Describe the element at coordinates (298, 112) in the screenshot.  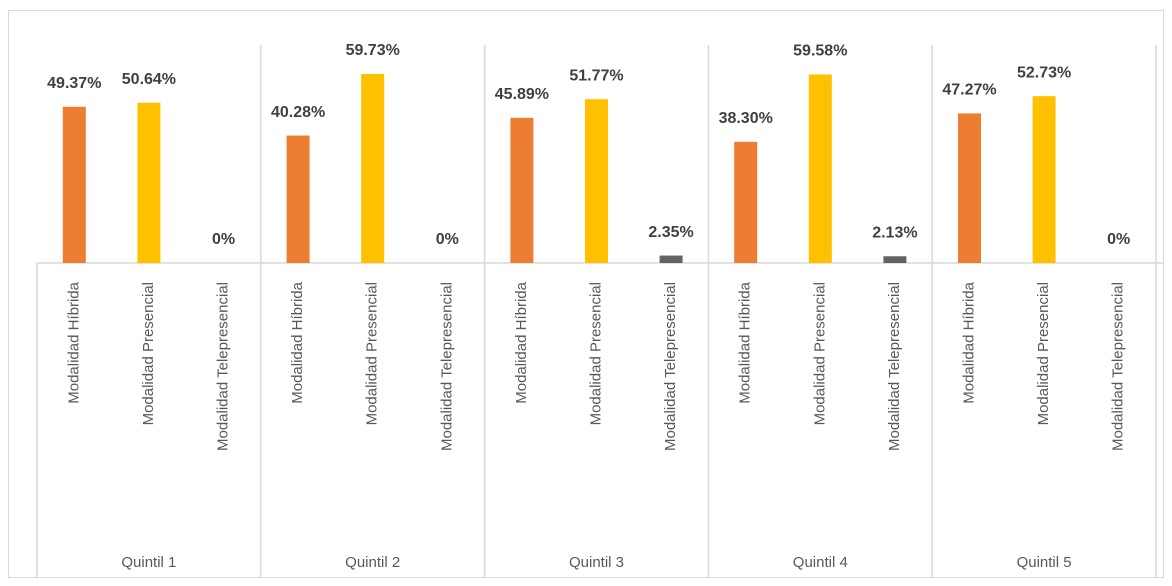
I see `data-label: 40.28%` at that location.